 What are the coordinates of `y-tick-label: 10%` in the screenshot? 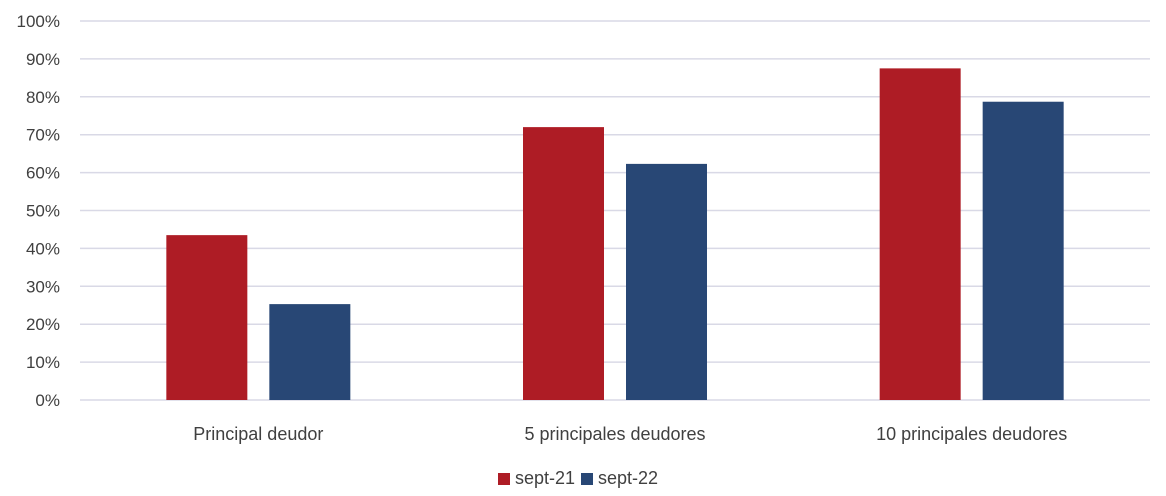 It's located at (43, 362).